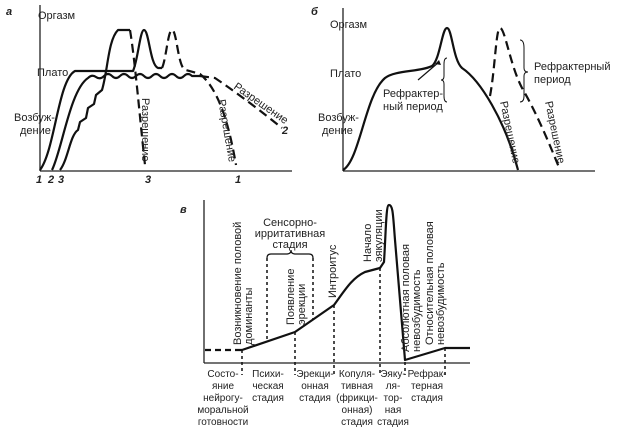 This screenshot has height=428, width=620. I want to click on curve-number-1: 1, so click(39, 180).